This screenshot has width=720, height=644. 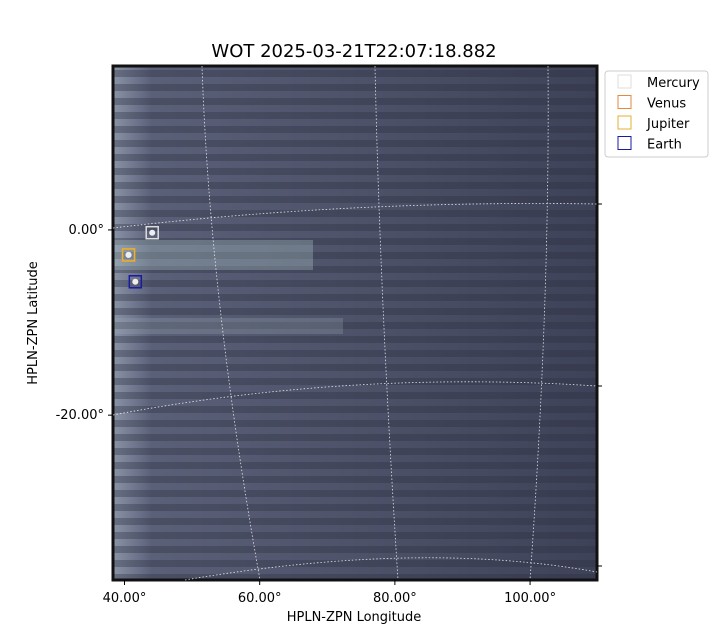 I want to click on legend-label: Venus, so click(x=666, y=104).